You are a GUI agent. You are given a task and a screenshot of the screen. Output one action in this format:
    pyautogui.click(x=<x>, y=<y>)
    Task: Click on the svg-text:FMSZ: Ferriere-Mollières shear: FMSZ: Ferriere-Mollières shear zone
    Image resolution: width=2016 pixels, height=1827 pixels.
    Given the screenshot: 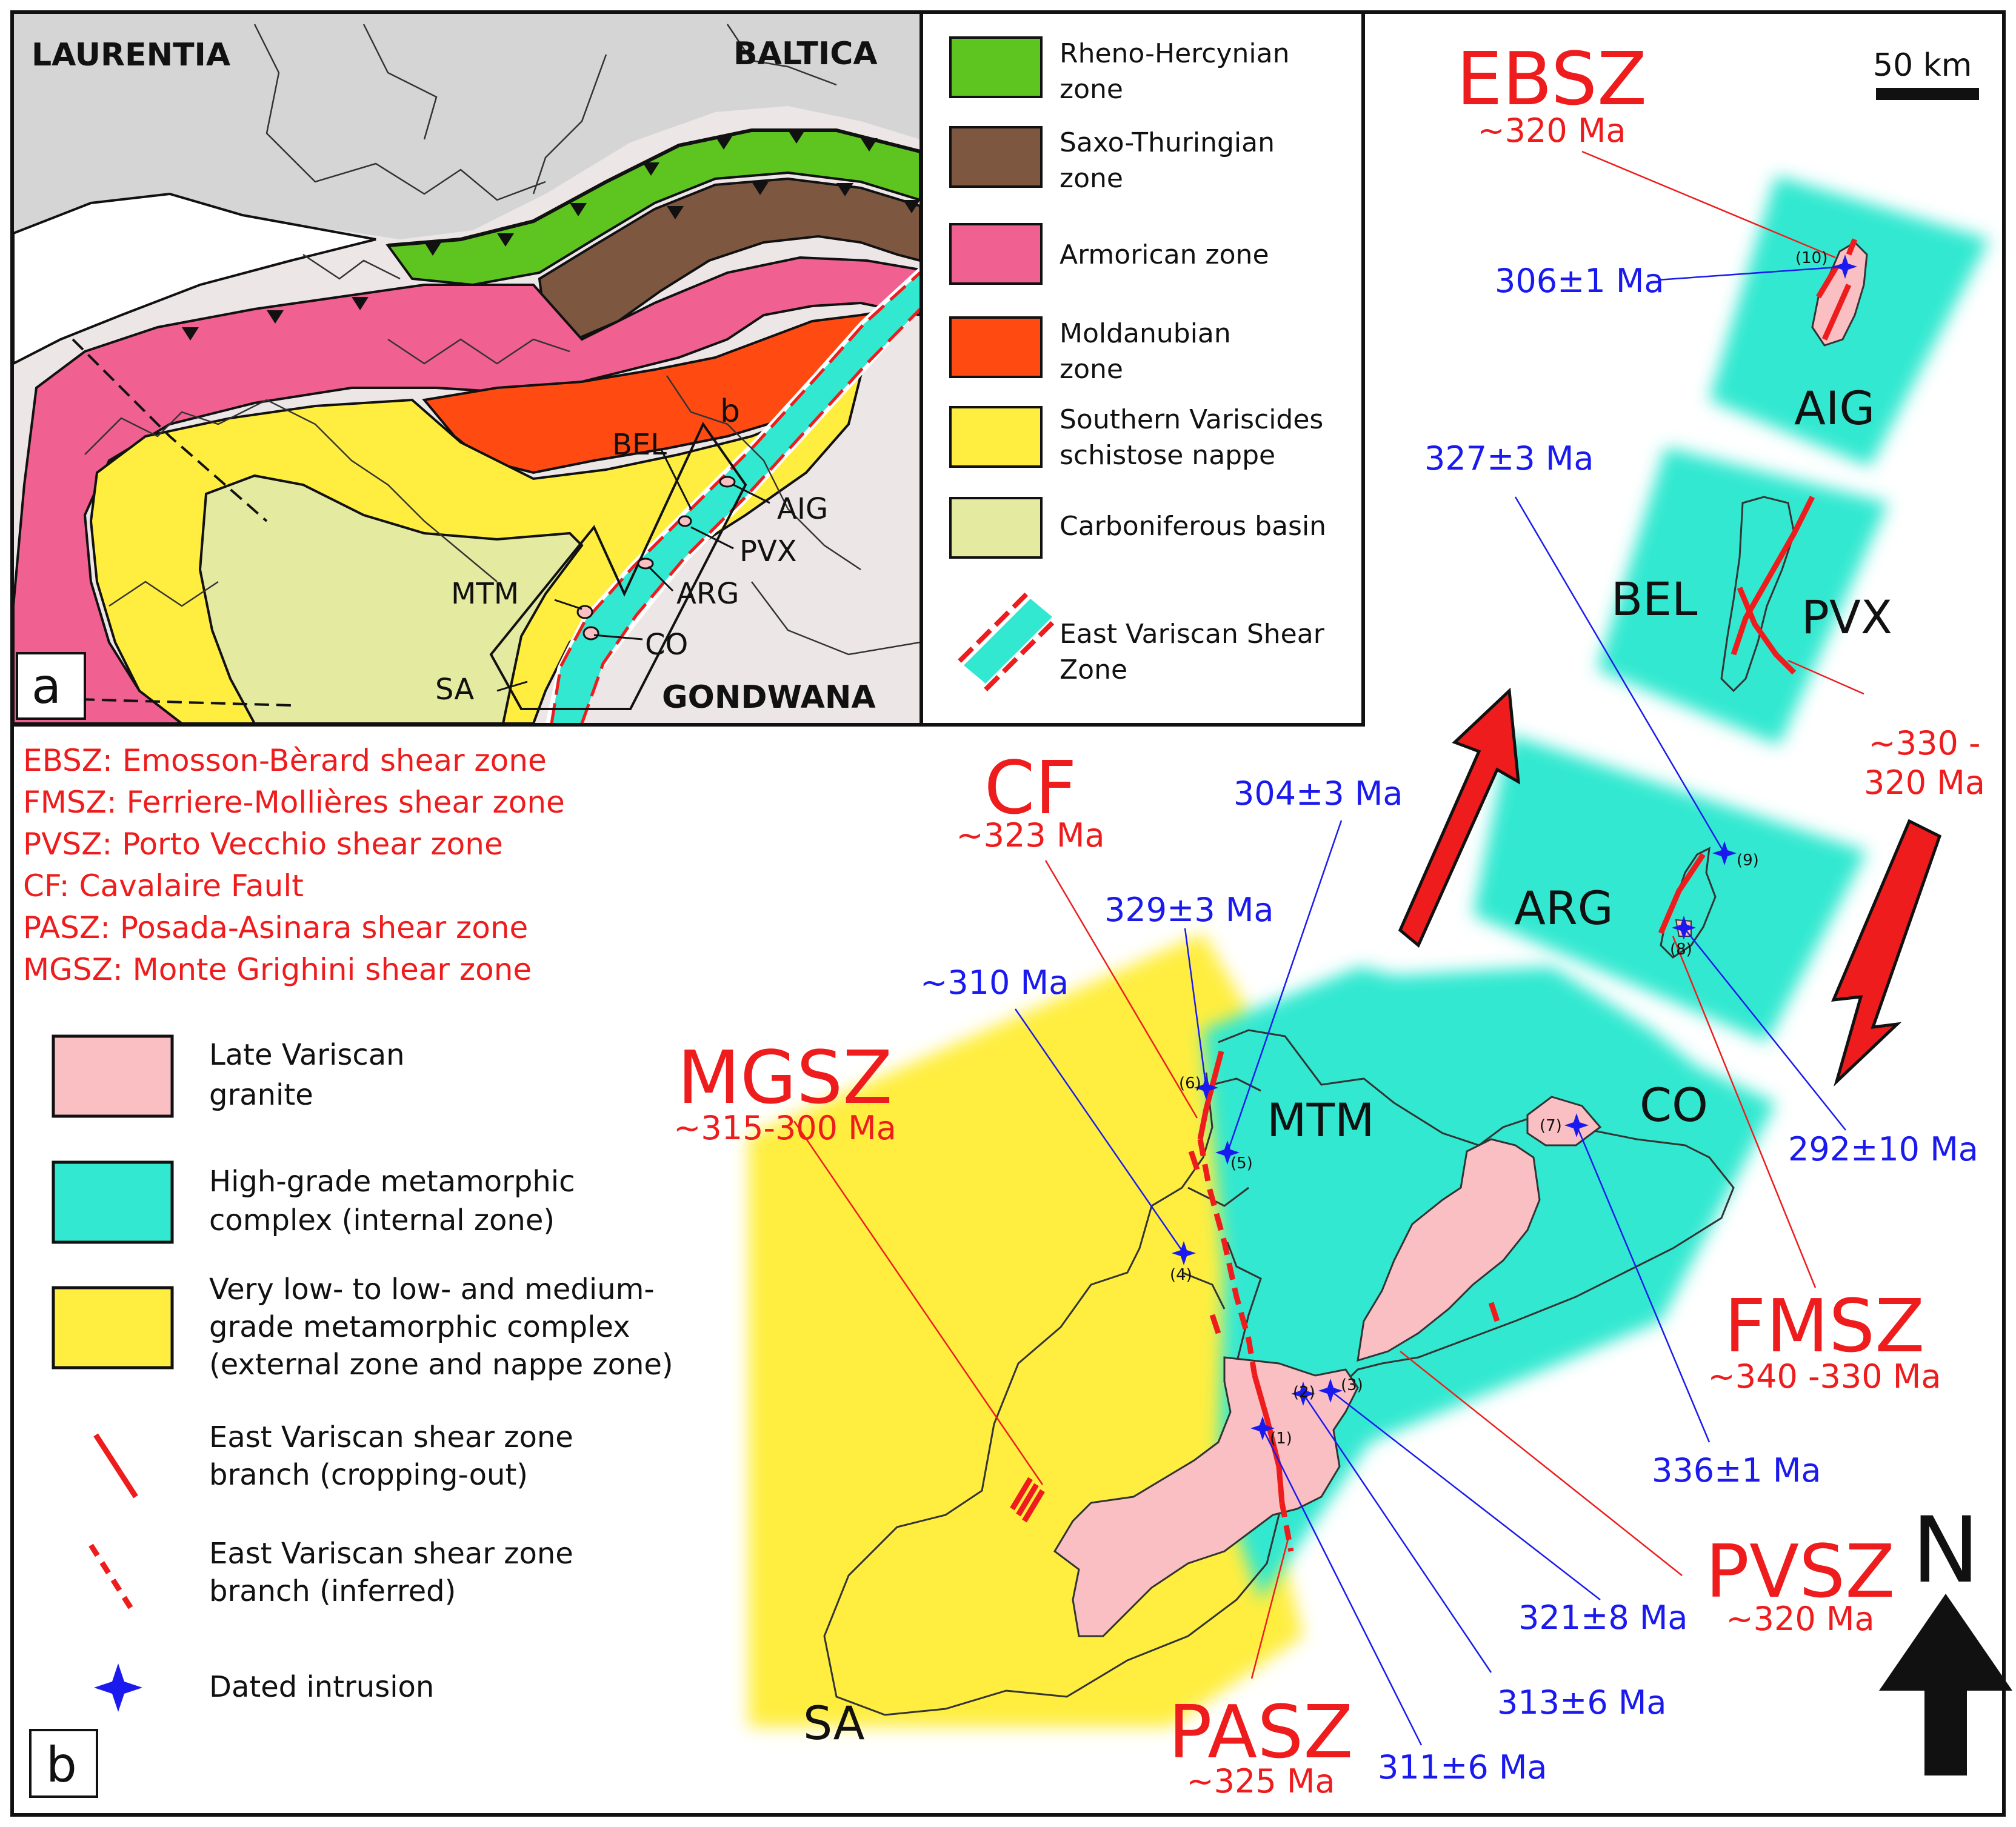 What is the action you would take?
    pyautogui.click(x=294, y=803)
    